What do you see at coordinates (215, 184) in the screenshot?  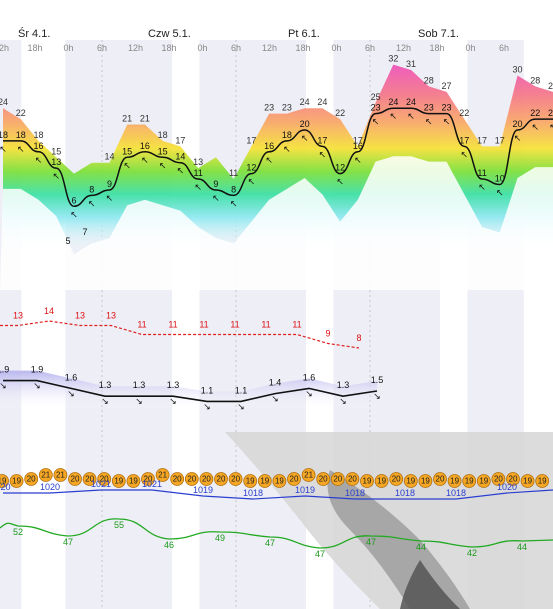 I see `temperature-label: 9` at bounding box center [215, 184].